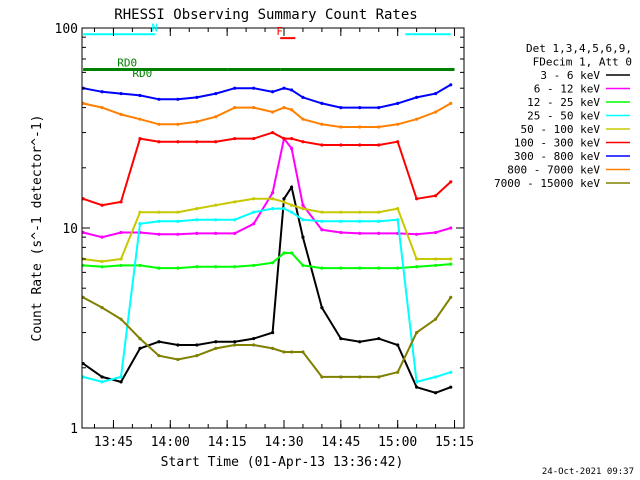 This screenshot has height=480, width=640. Describe the element at coordinates (227, 442) in the screenshot. I see `x-tick-label: 14:15` at that location.